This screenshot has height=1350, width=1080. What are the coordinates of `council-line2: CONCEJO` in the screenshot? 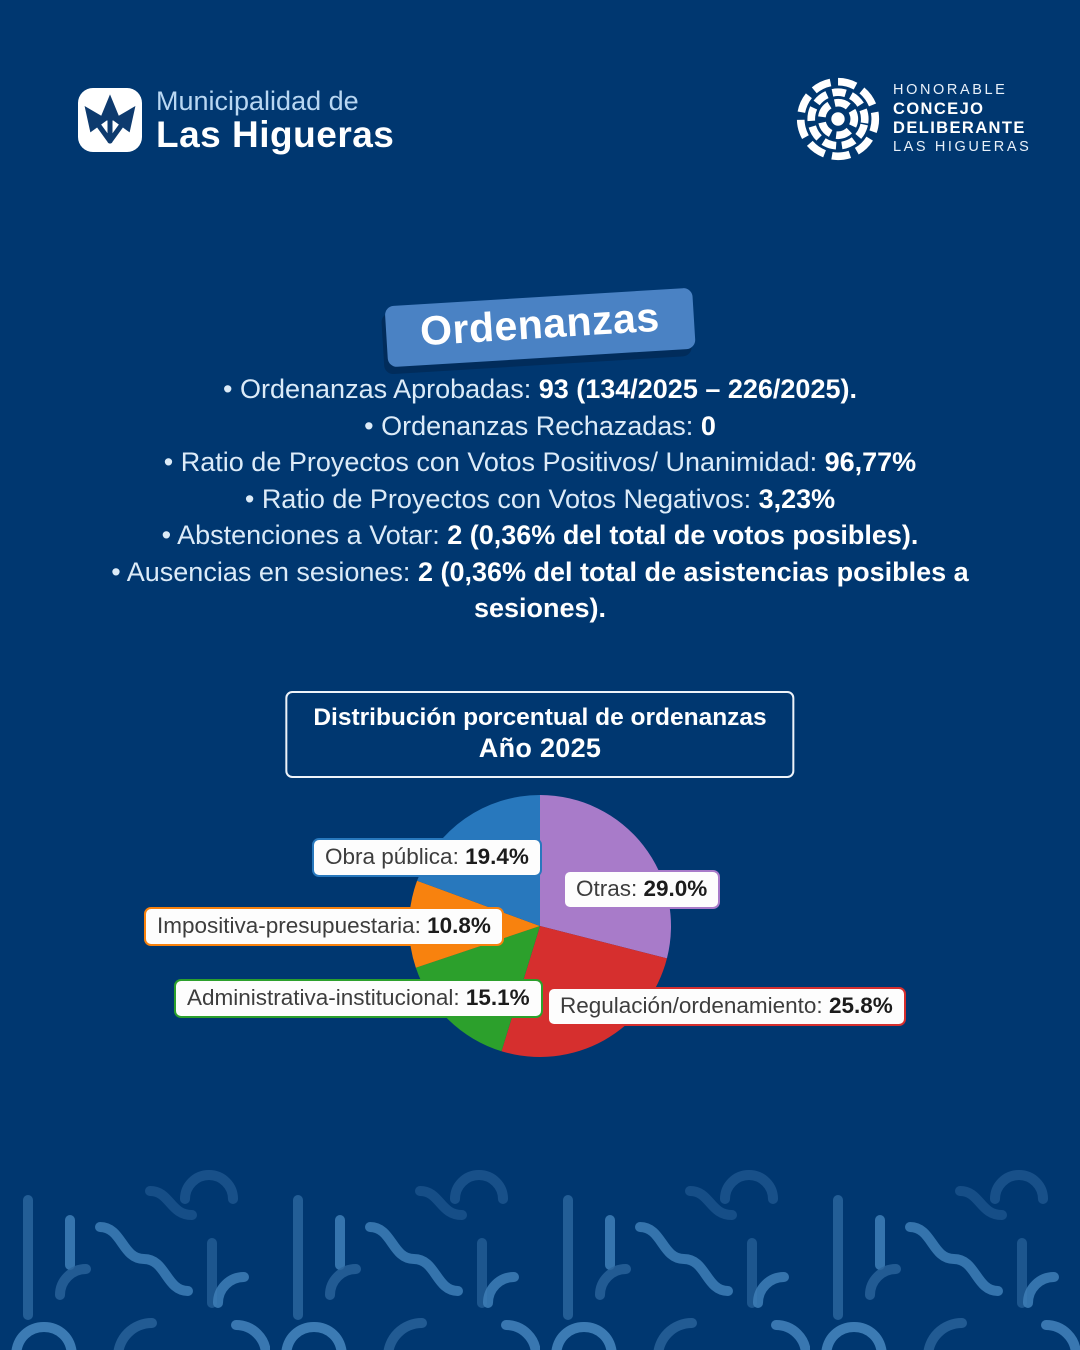 It's located at (939, 109).